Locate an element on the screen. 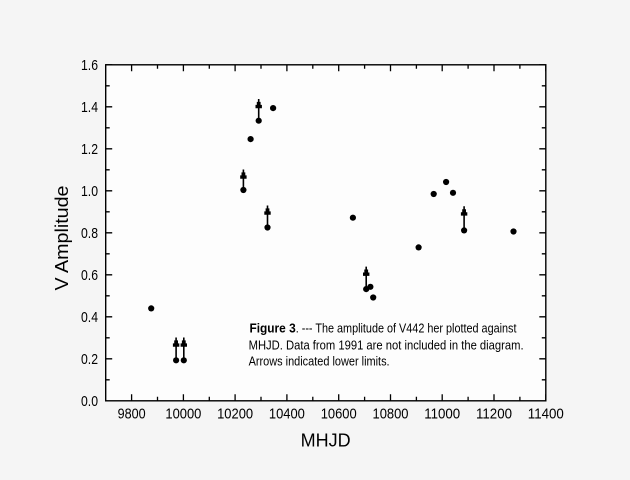  svg-text: 0.4 is located at coordinates (89, 317).